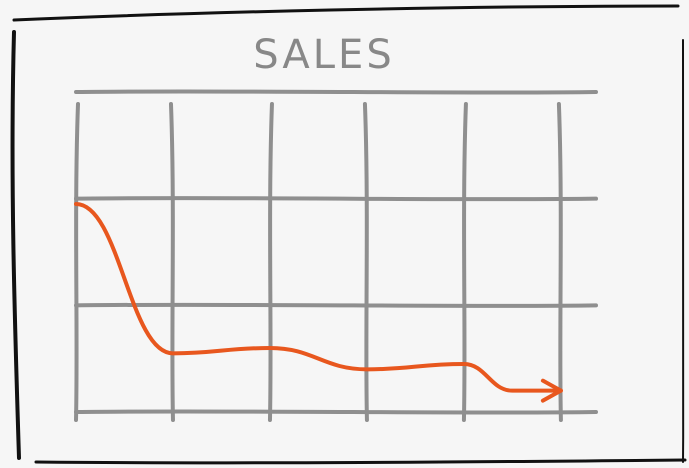 The height and width of the screenshot is (468, 689). I want to click on frame-border-left, so click(15, 245).